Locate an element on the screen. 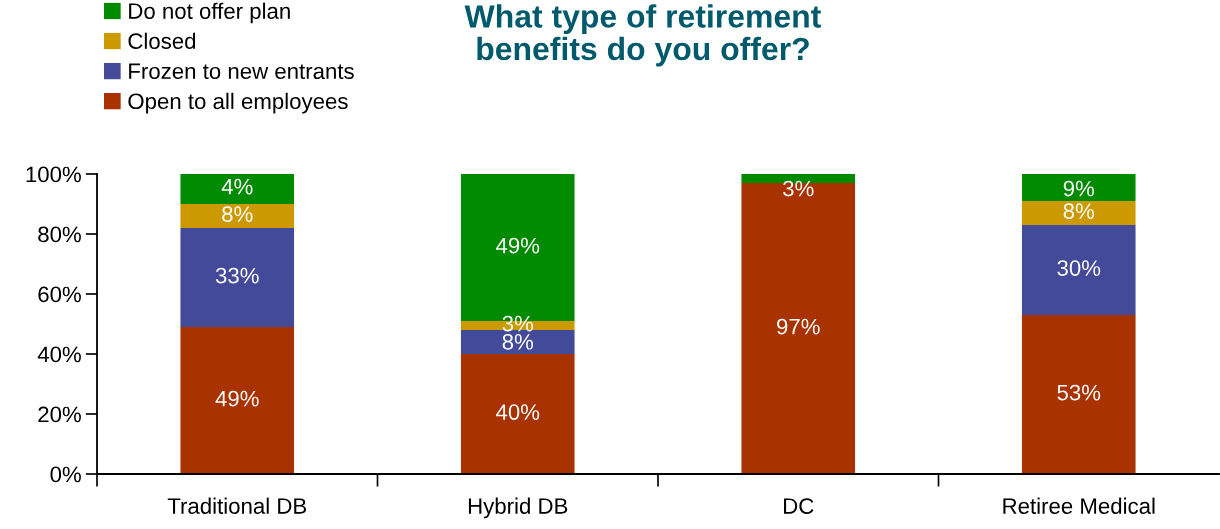 Image resolution: width=1220 pixels, height=529 pixels. x-tick-label: Hybrid DB is located at coordinates (518, 508).